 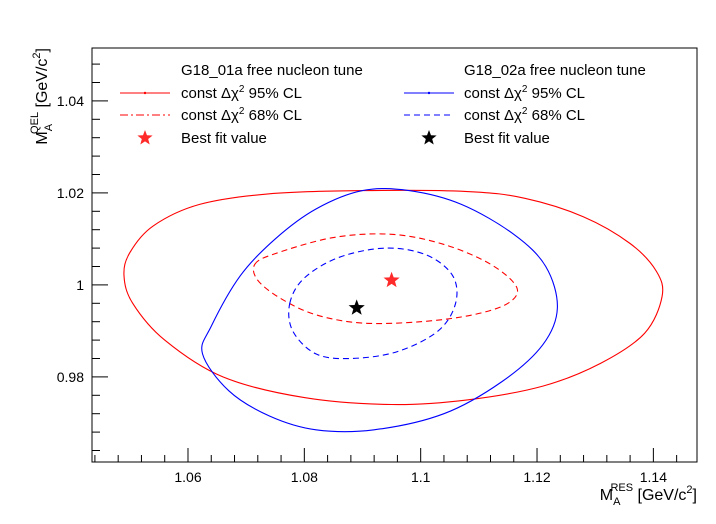 What do you see at coordinates (507, 138) in the screenshot?
I see `legend-g18-02a-label: Best fit value` at bounding box center [507, 138].